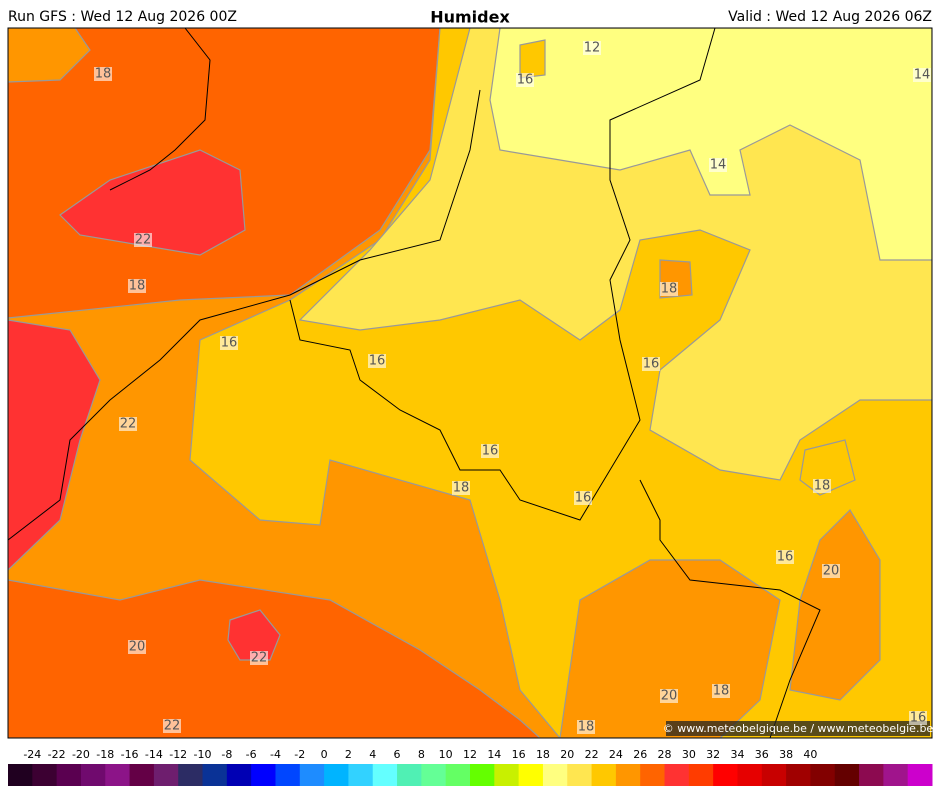  Describe the element at coordinates (543, 754) in the screenshot. I see `colorbar-label: 18` at that location.